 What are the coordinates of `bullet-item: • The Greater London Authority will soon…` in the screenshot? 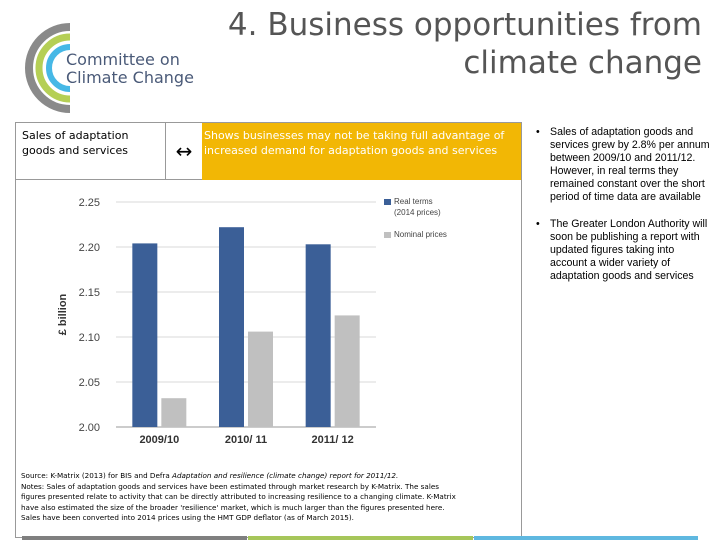 It's located at (623, 250).